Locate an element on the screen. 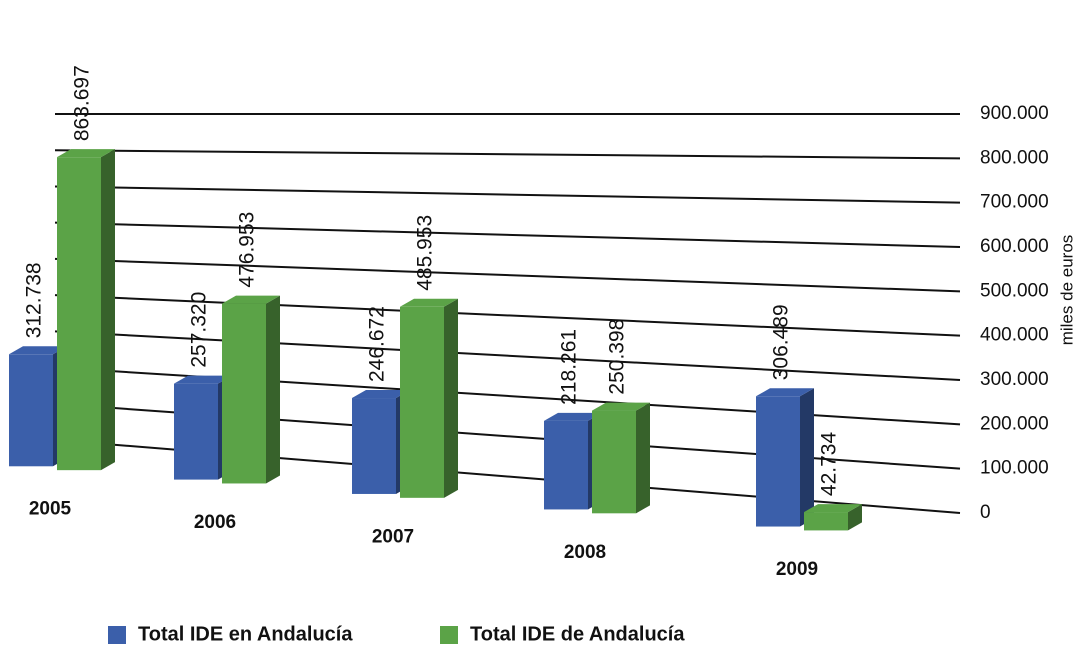 The height and width of the screenshot is (646, 1087). value-label: 250.398 is located at coordinates (617, 357).